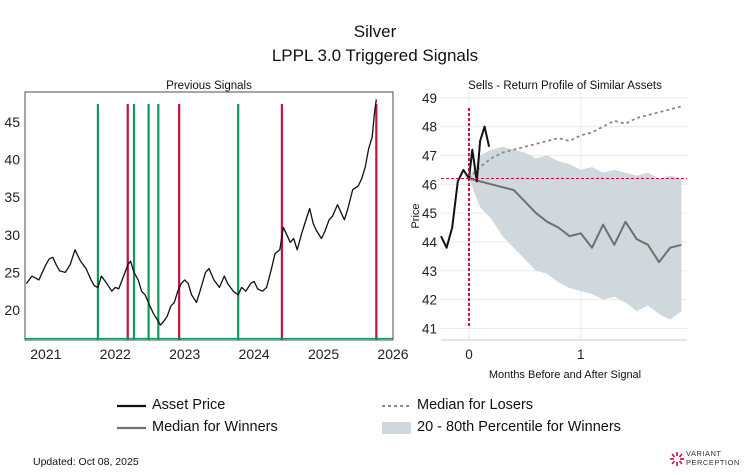 The width and height of the screenshot is (750, 475). I want to click on y-tick-label: 49, so click(429, 98).